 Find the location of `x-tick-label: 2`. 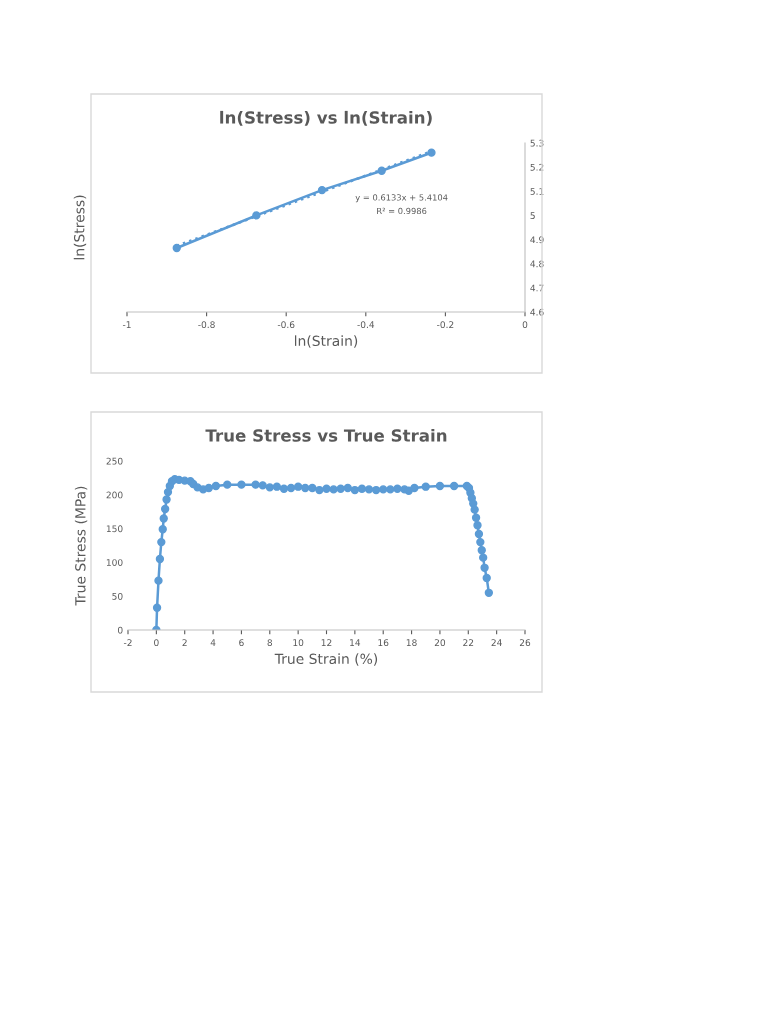

x-tick-label: 2 is located at coordinates (184, 642).